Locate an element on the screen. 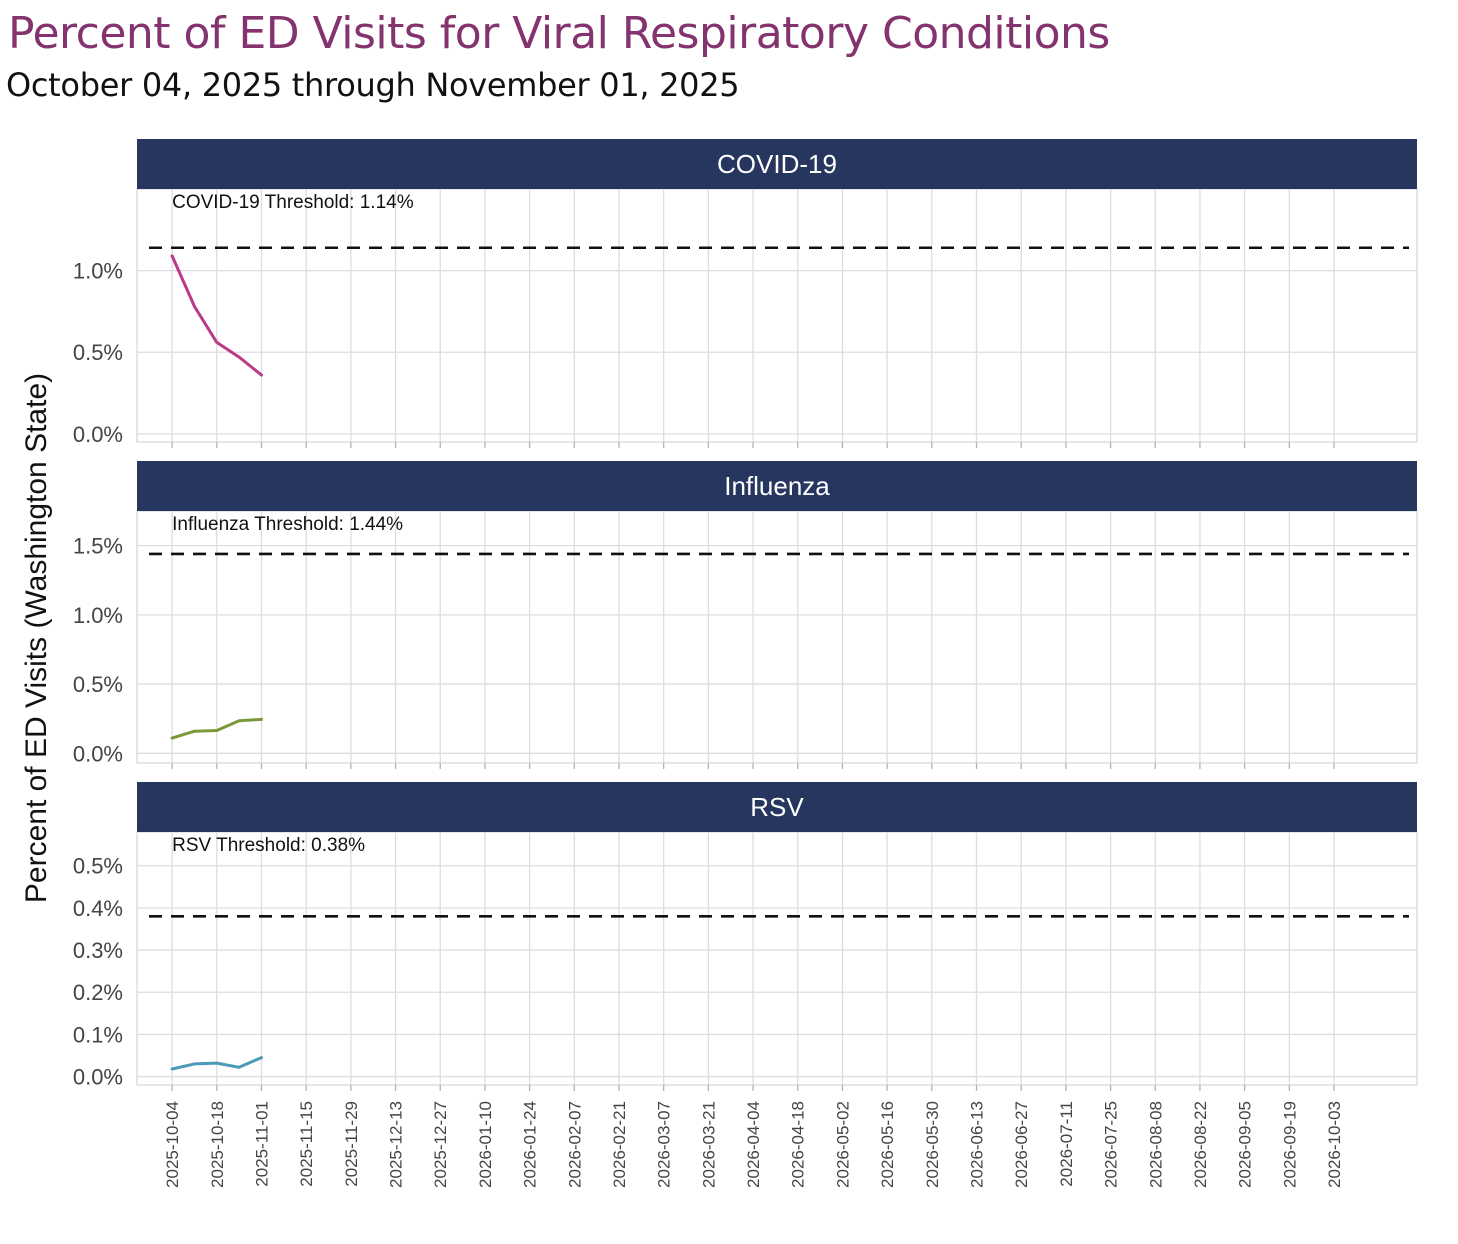  y-tick-label: 0.2% is located at coordinates (98, 992).